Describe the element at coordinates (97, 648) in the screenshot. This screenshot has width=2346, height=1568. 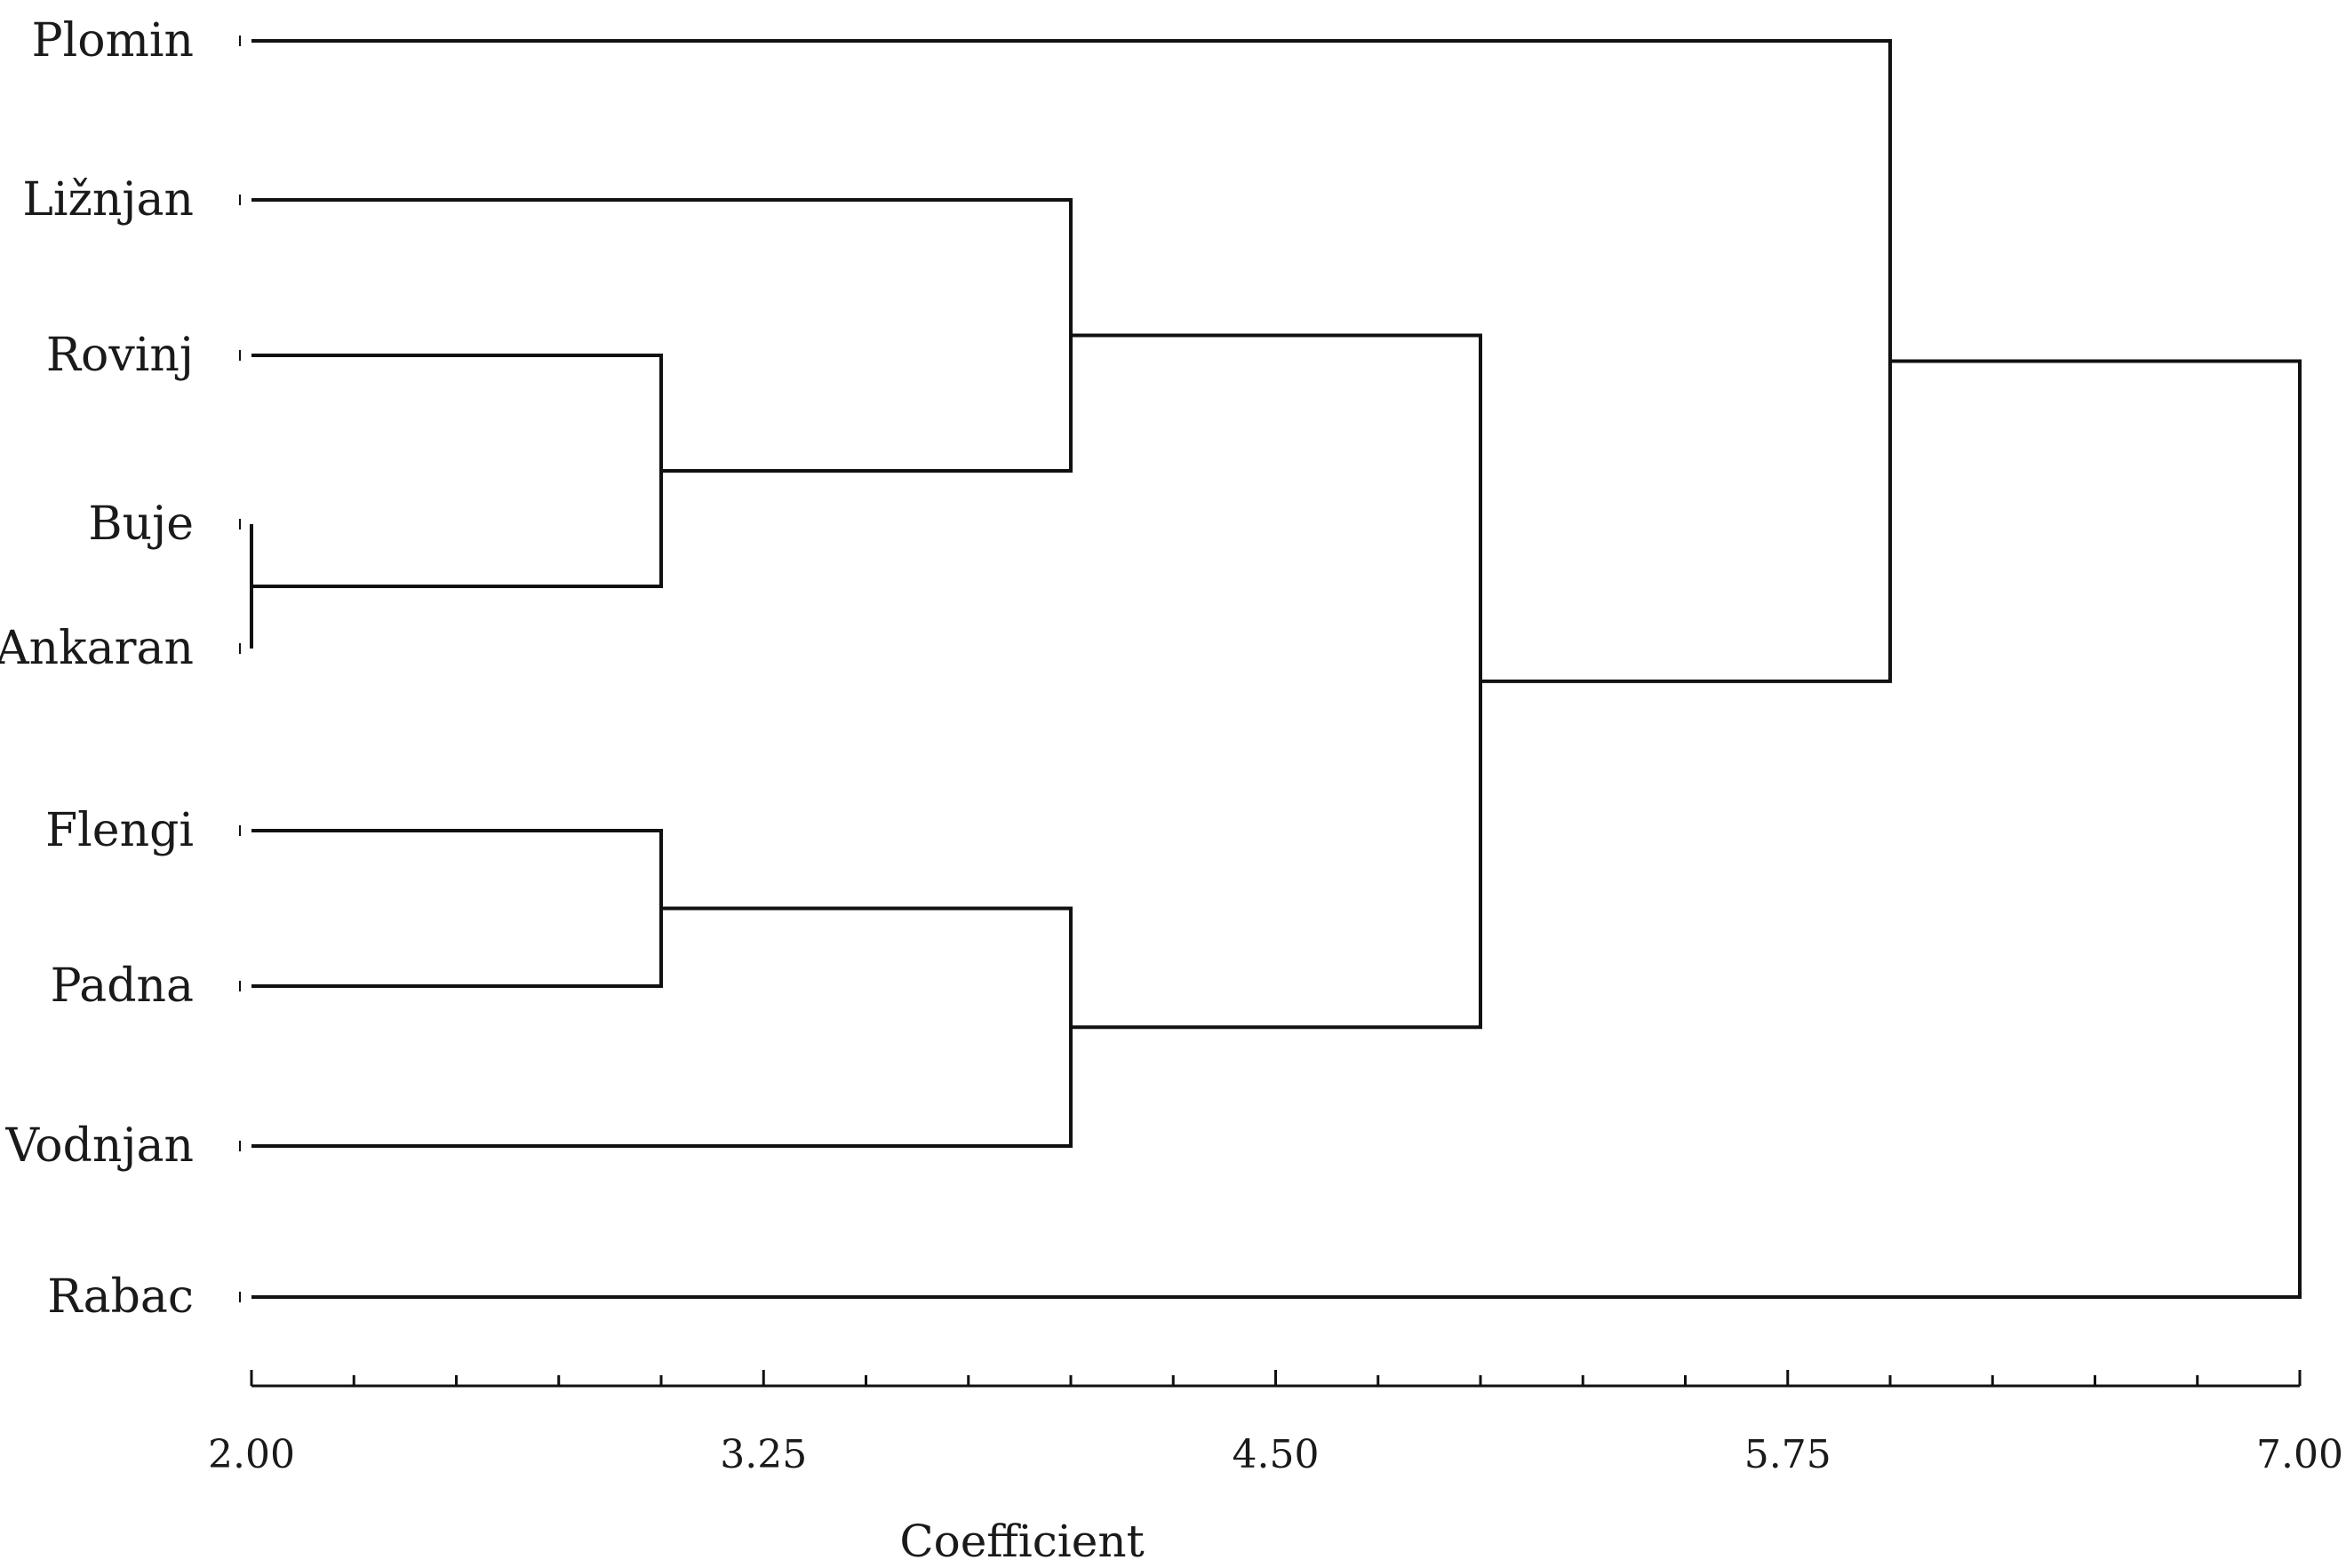
I see `leaf-label-ankaran: Ankaran` at that location.